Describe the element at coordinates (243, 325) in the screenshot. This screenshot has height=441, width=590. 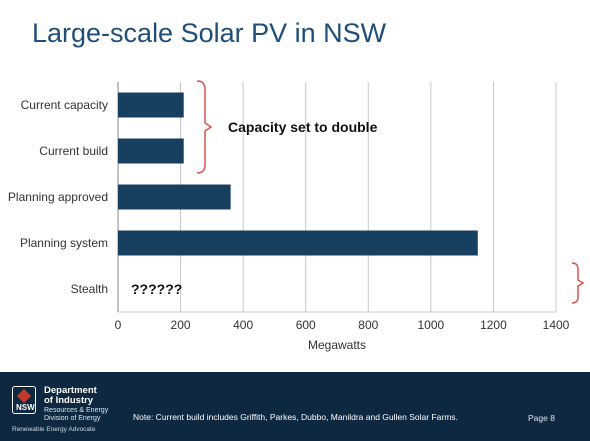
I see `x-tick-label-400: 400` at that location.